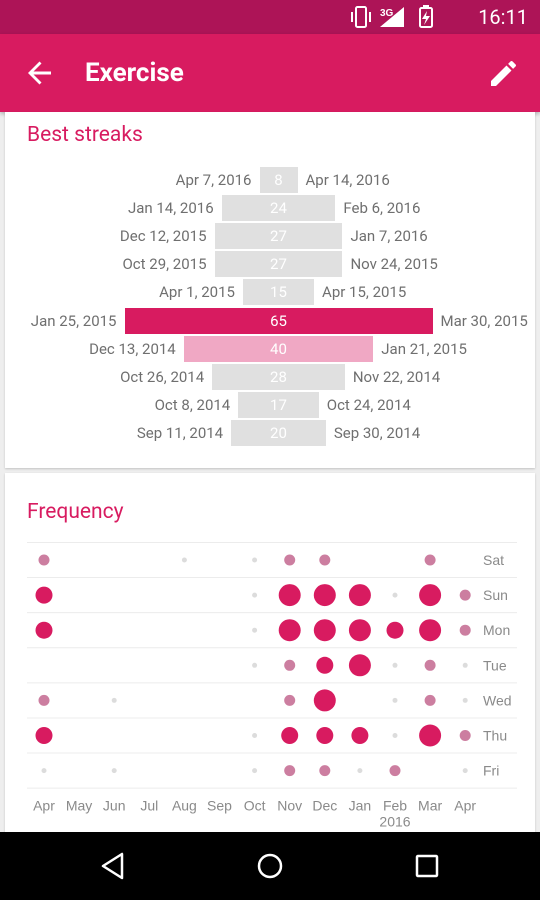  Describe the element at coordinates (197, 292) in the screenshot. I see `streak-start-date: Apr 1, 2015` at that location.